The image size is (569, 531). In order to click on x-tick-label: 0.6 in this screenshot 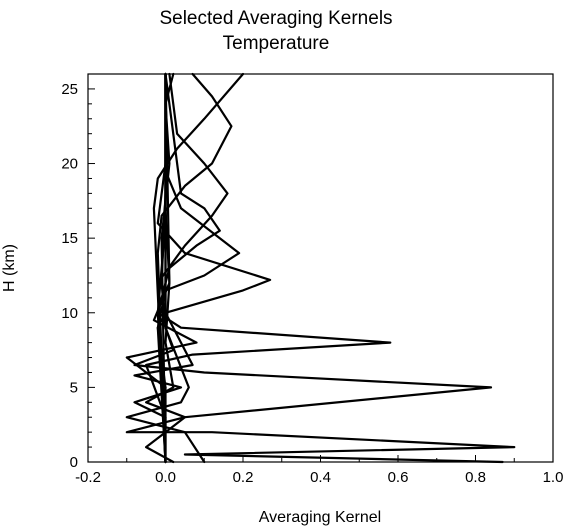, I will do `click(398, 477)`.